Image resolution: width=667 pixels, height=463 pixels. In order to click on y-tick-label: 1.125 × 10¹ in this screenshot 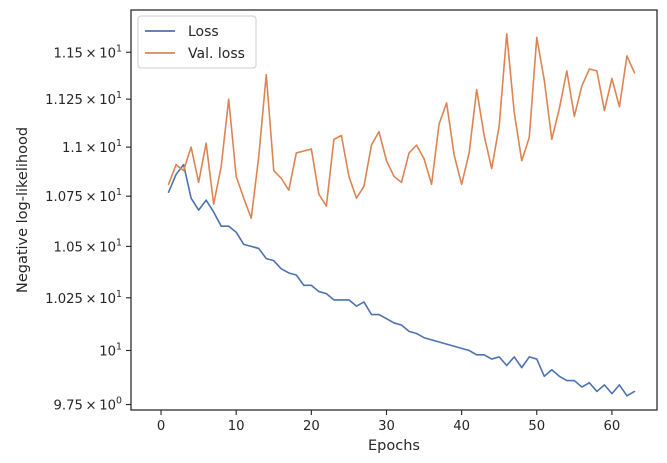, I will do `click(83, 99)`.